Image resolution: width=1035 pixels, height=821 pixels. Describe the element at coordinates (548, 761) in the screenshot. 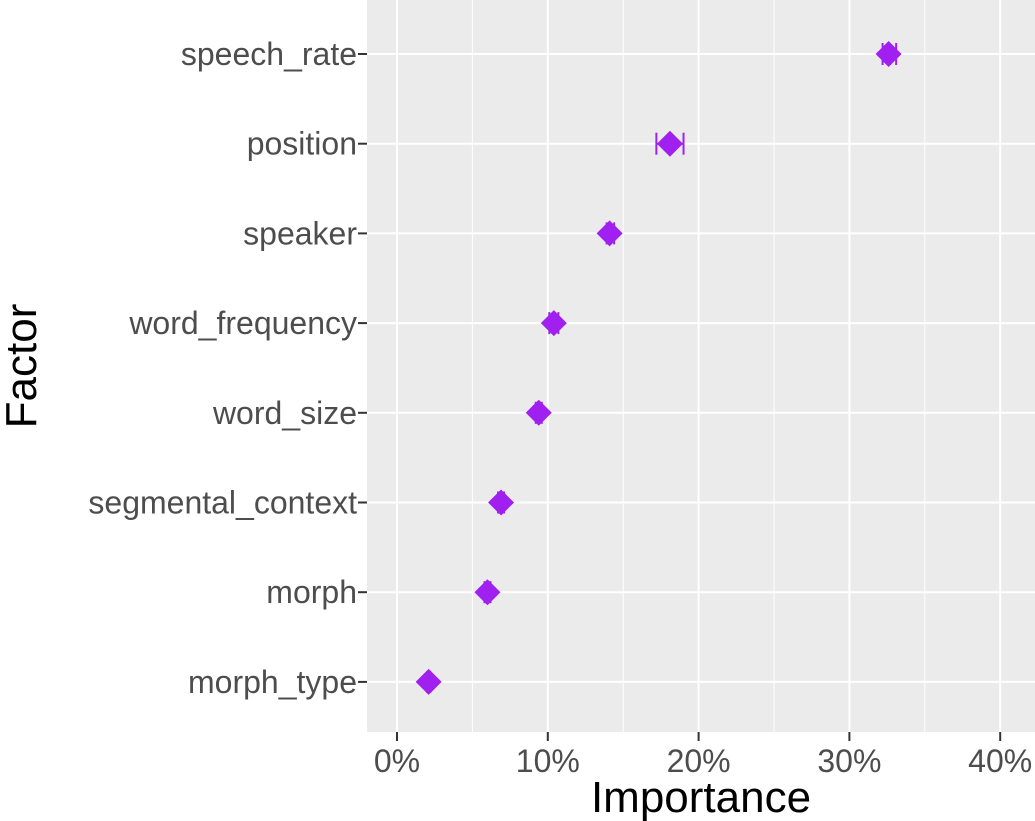

I see `x-tick-label: 10%` at that location.